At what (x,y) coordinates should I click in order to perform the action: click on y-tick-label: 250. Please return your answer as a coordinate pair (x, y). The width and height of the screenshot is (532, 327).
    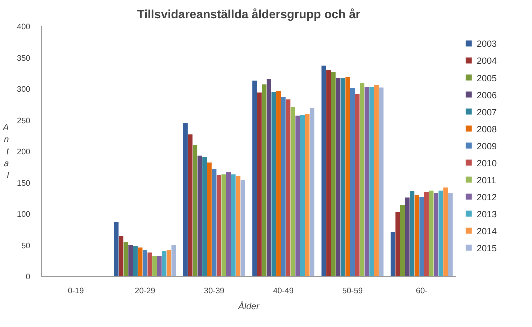
    Looking at the image, I should click on (24, 121).